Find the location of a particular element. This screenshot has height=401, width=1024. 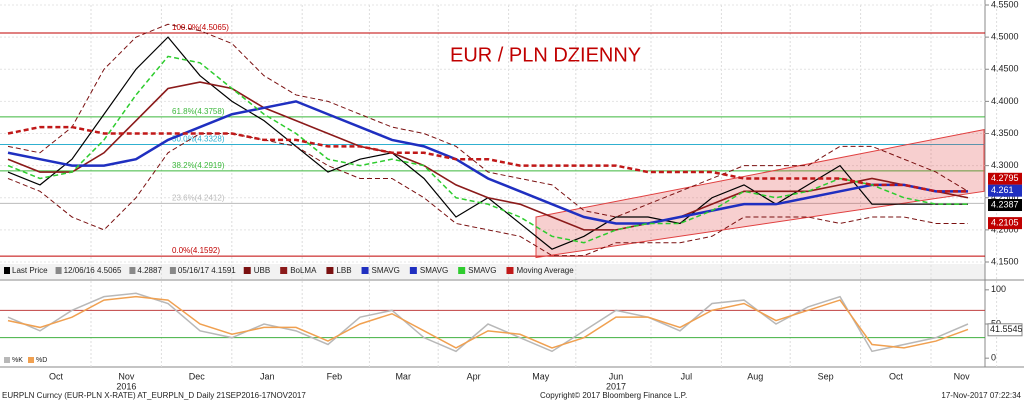

x-tick-label: Apr is located at coordinates (474, 376).